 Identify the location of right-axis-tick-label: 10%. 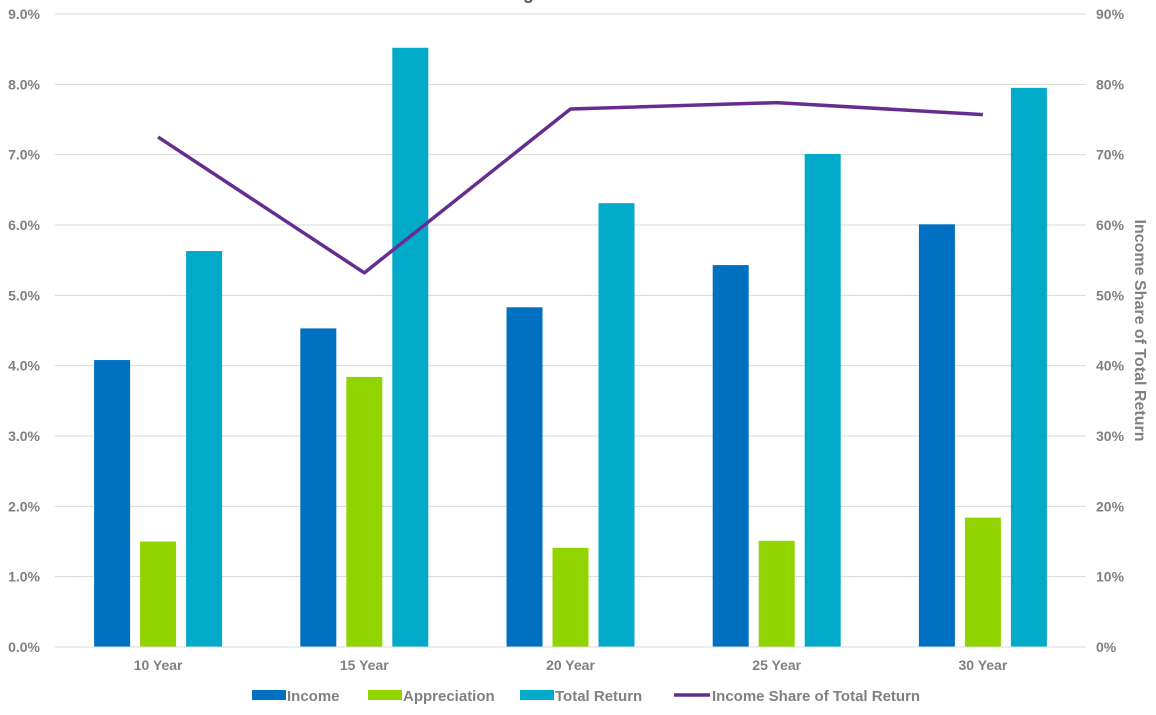
(1110, 577).